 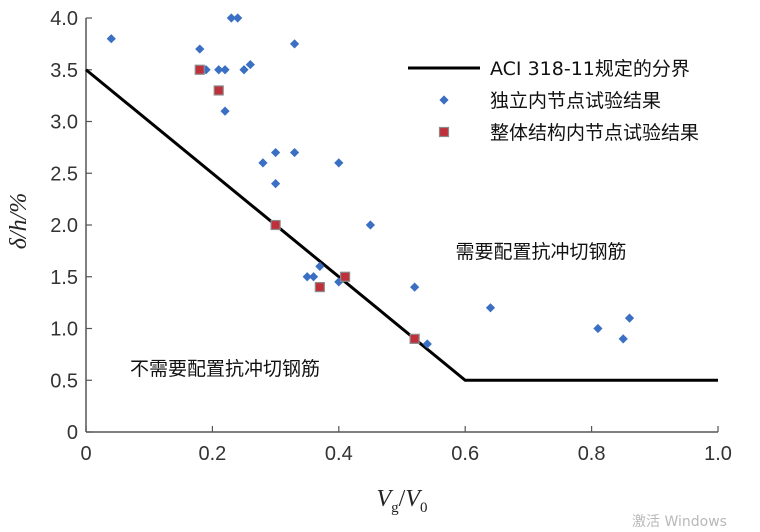 What do you see at coordinates (85, 454) in the screenshot?
I see `x-tick-label: 0` at bounding box center [85, 454].